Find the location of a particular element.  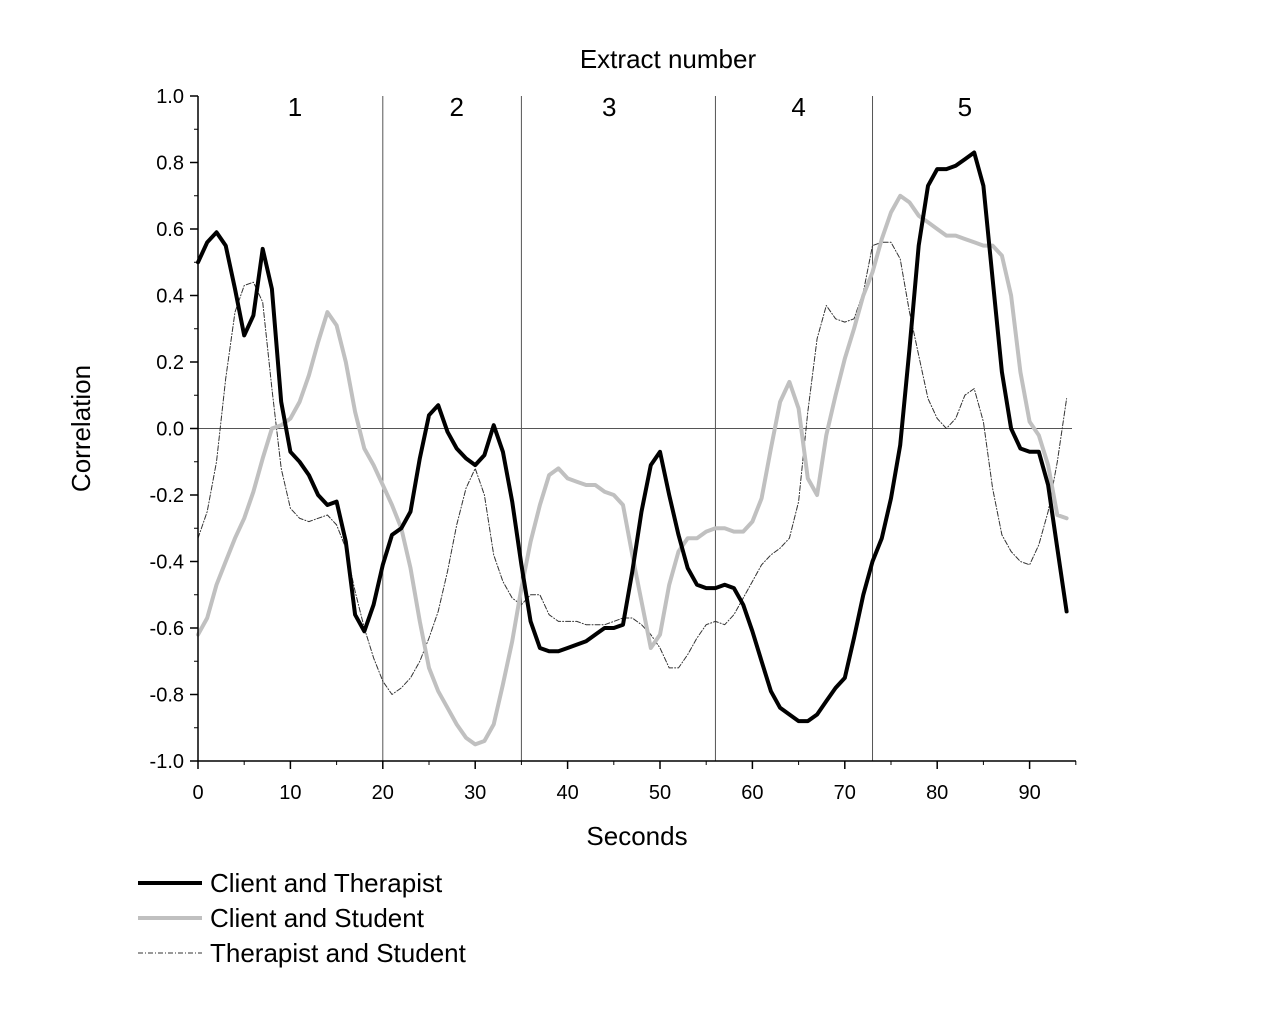

x-tick-label: 0 is located at coordinates (197, 793).